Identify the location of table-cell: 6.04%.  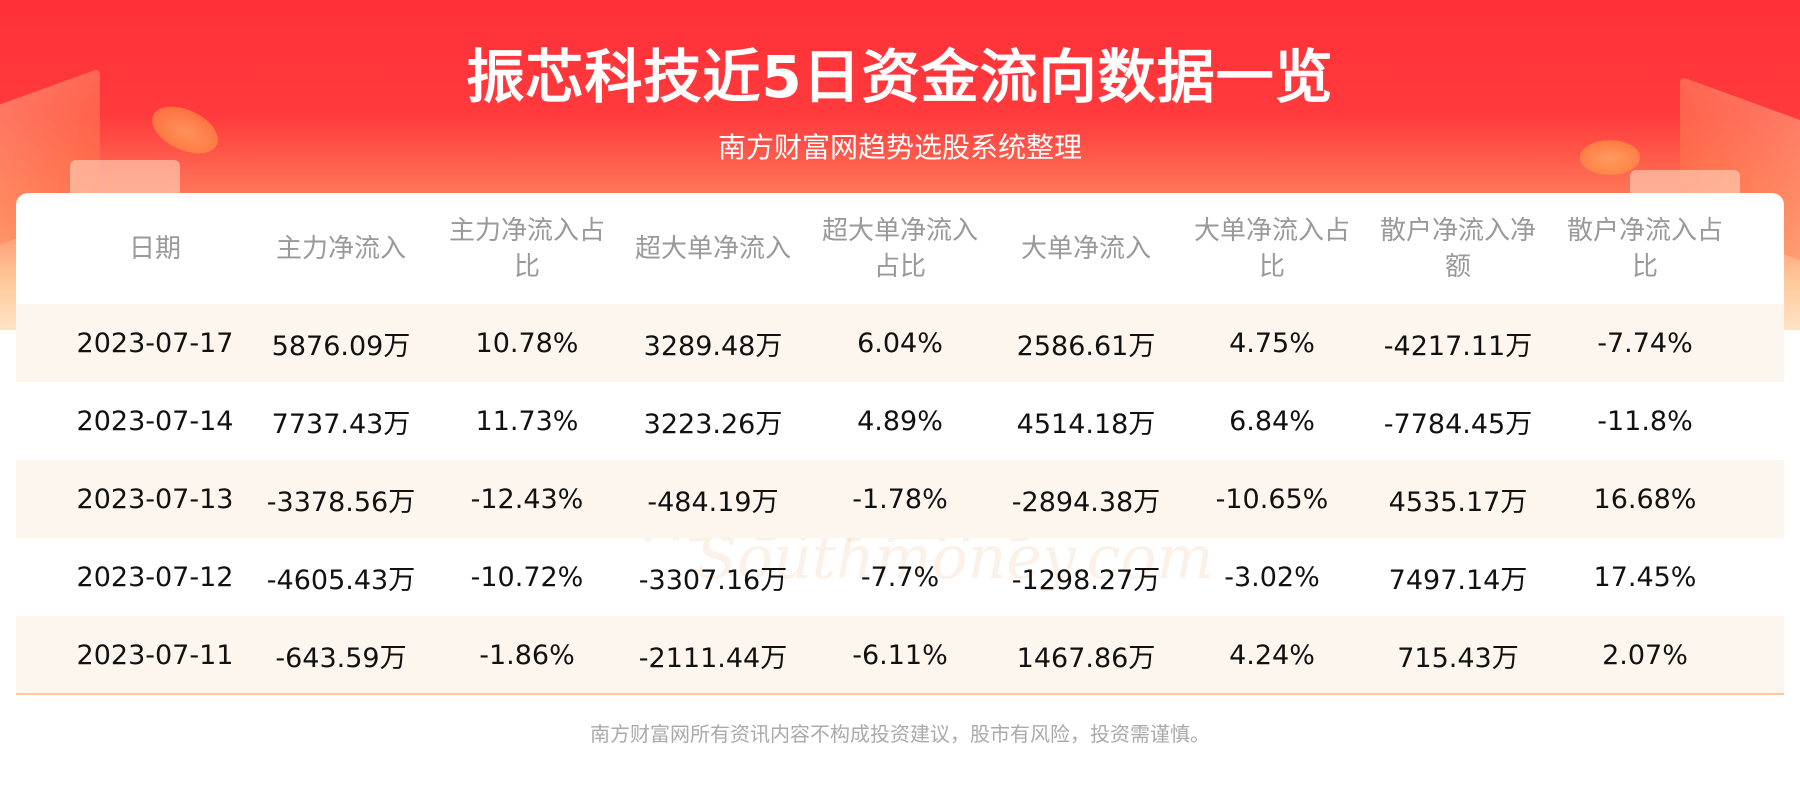
(900, 343).